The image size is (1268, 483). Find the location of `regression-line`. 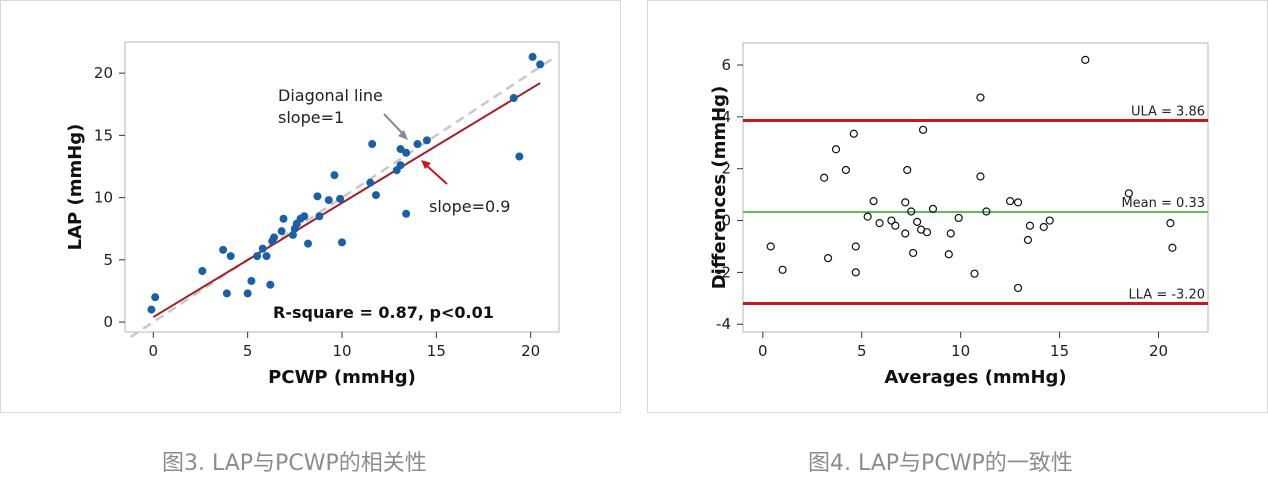

regression-line is located at coordinates (346, 200).